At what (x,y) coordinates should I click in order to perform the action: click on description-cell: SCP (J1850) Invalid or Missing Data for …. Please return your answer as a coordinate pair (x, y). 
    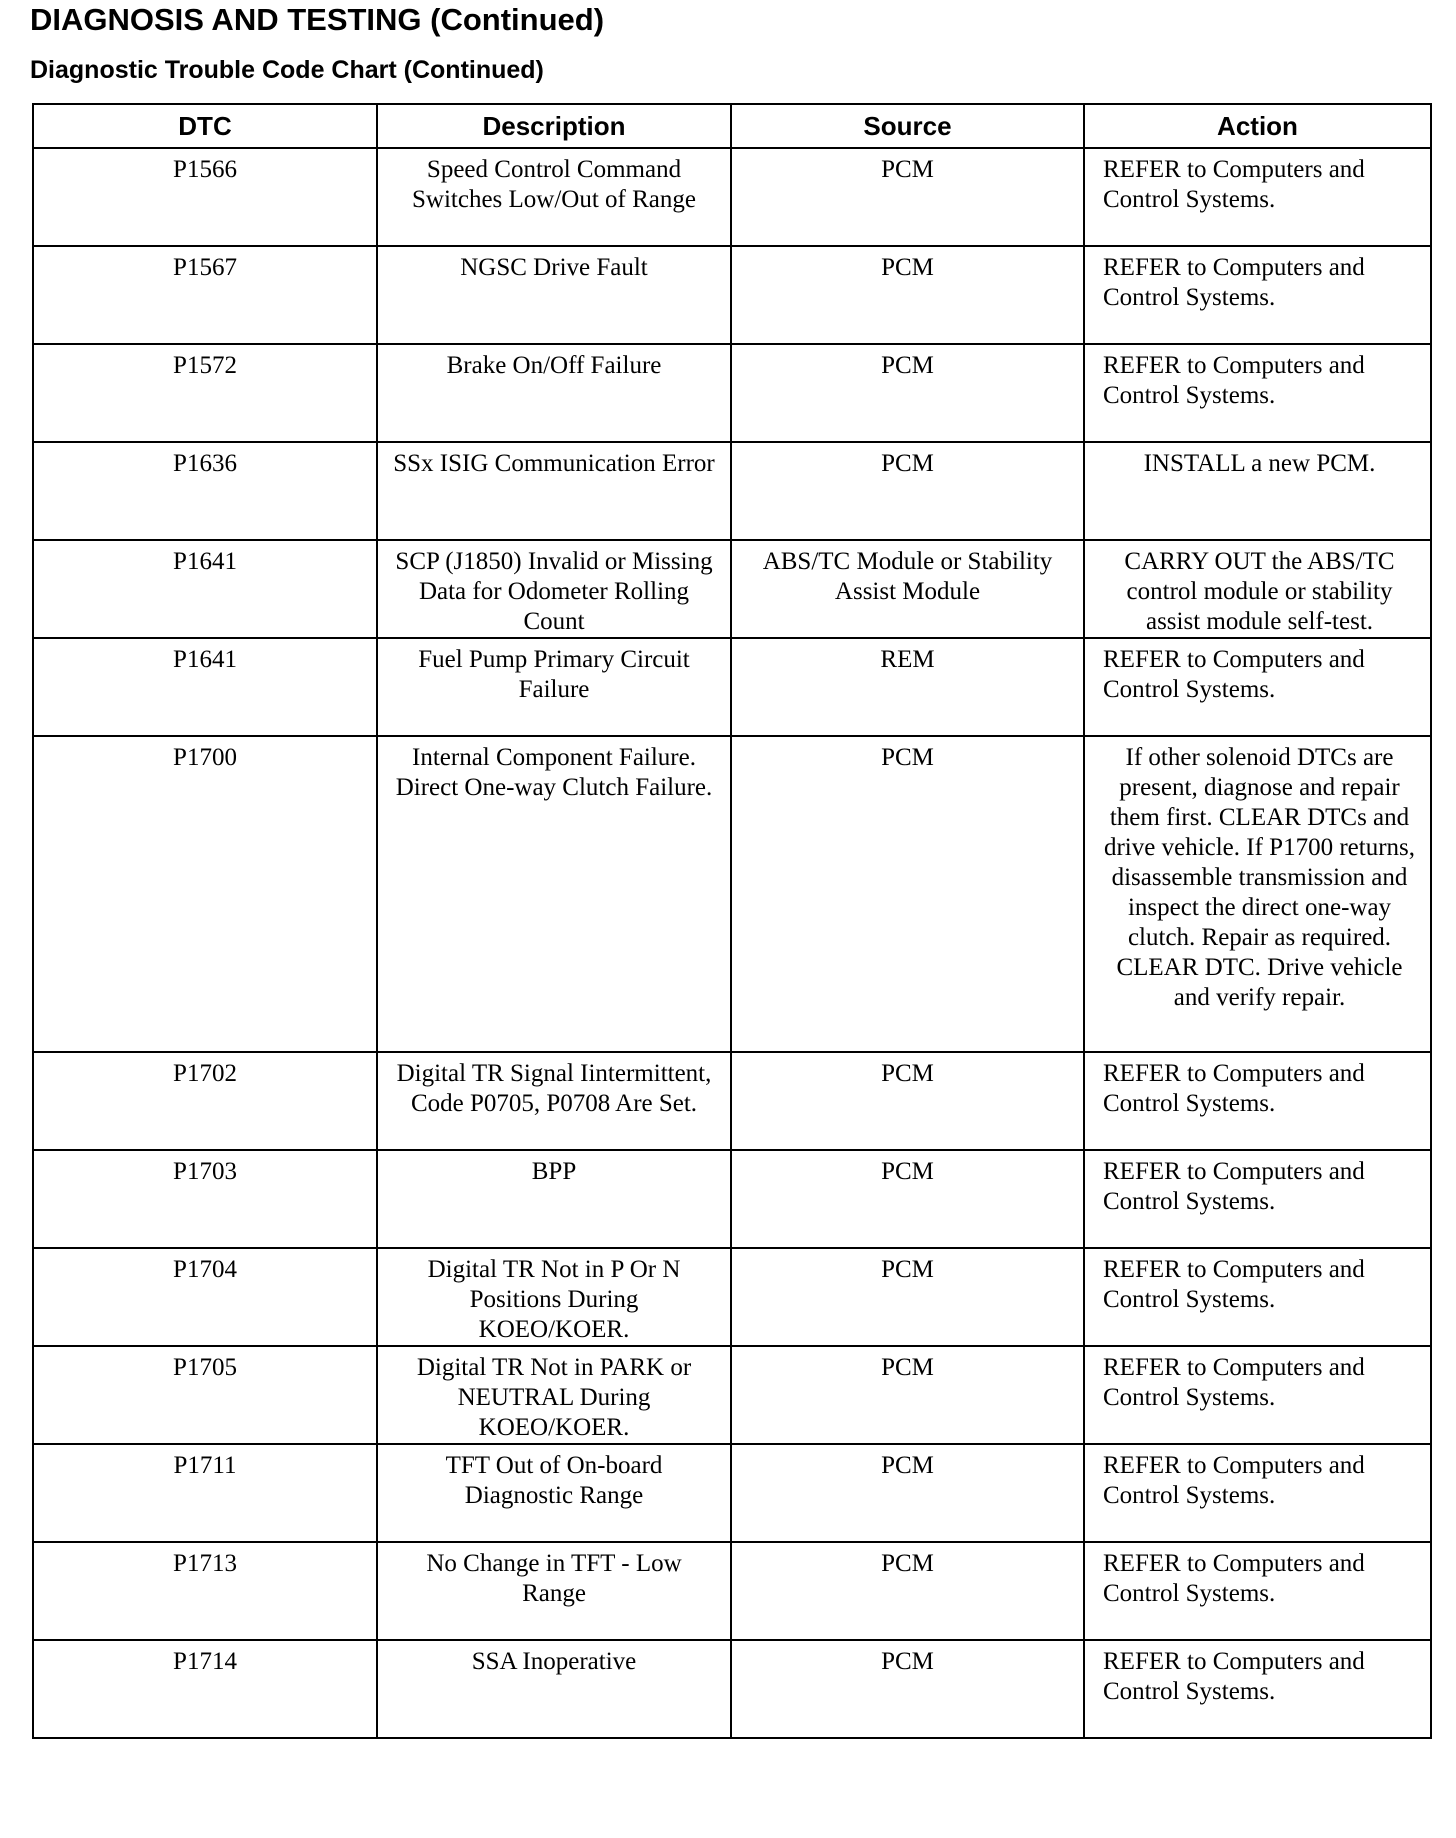
    Looking at the image, I should click on (554, 589).